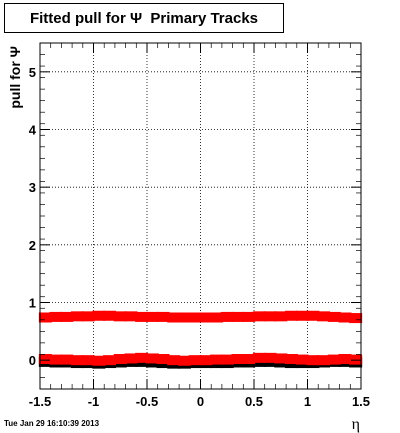  What do you see at coordinates (94, 401) in the screenshot?
I see `x-tick-label: -1` at bounding box center [94, 401].